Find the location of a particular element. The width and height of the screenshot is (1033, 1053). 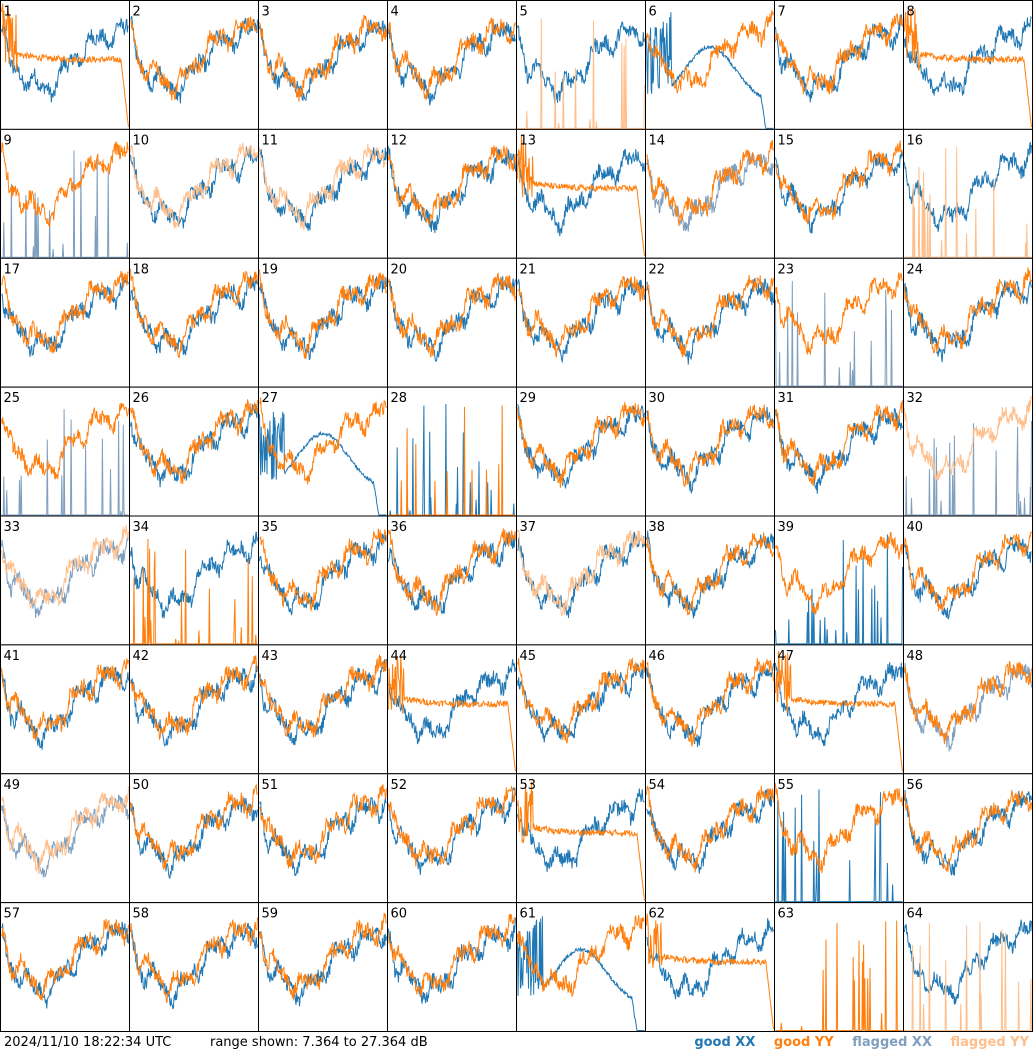

panel-9: 9 is located at coordinates (65, 193).